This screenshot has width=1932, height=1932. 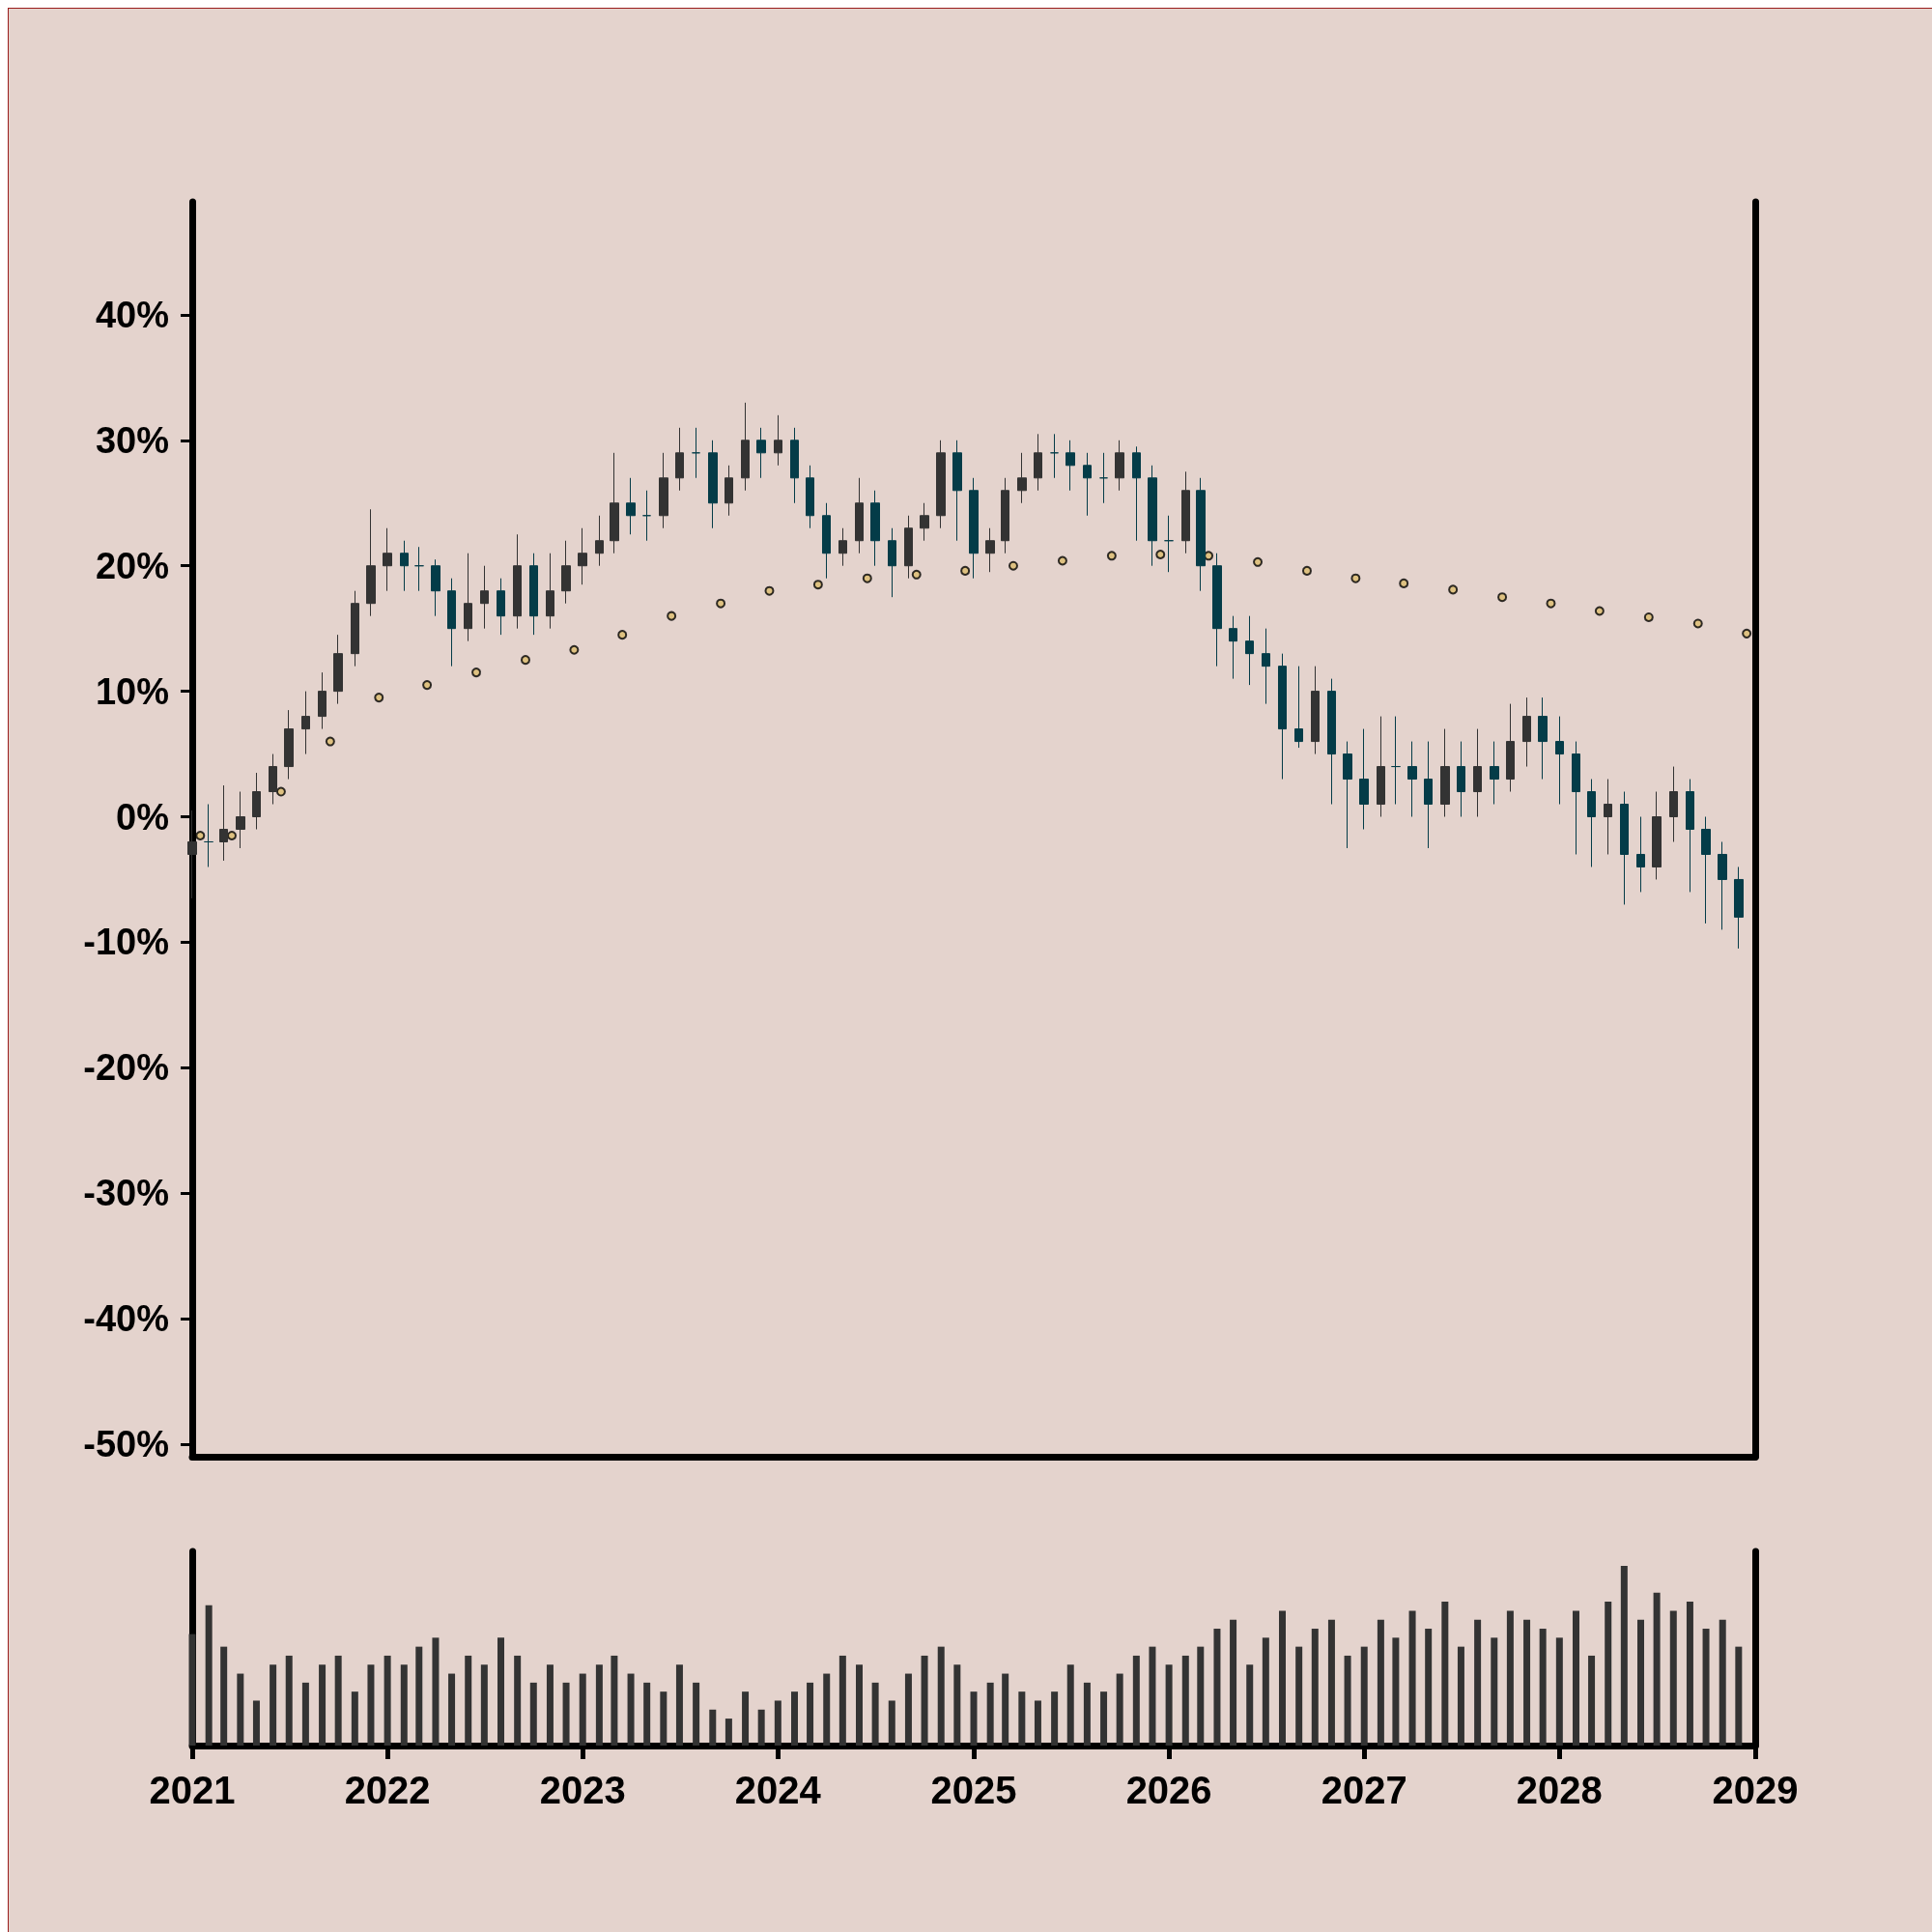 What do you see at coordinates (132, 565) in the screenshot?
I see `y-tick-label: 20%` at bounding box center [132, 565].